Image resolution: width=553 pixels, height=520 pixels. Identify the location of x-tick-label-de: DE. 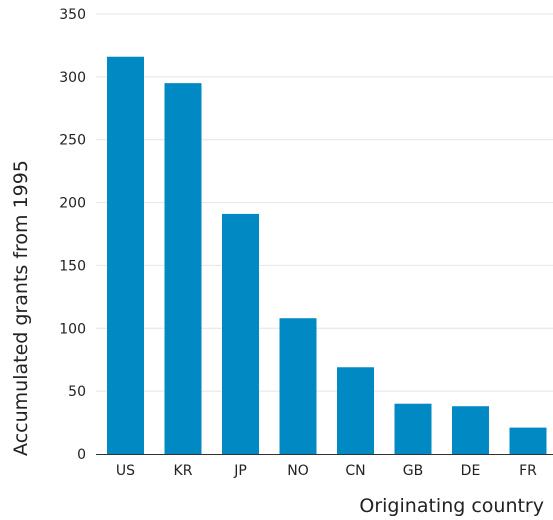
(471, 471).